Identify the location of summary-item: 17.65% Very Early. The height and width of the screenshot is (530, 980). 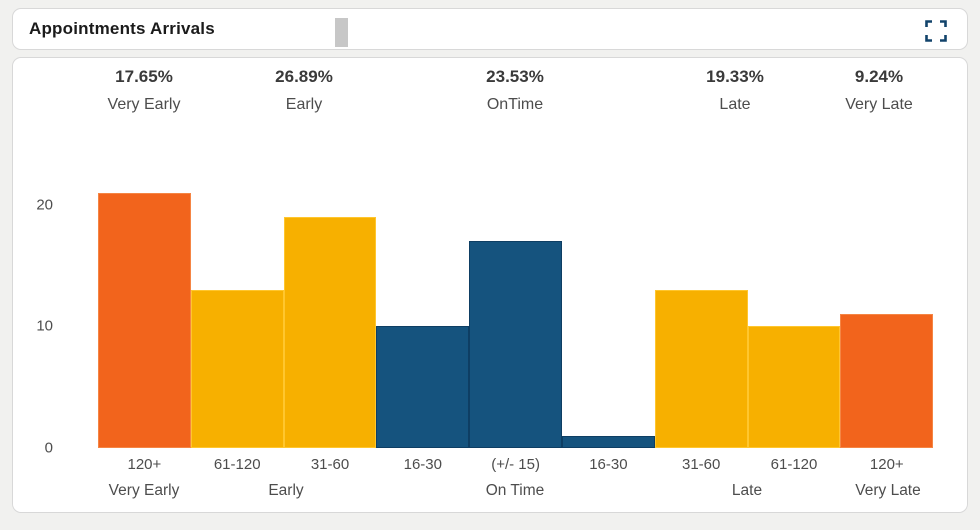
(144, 90).